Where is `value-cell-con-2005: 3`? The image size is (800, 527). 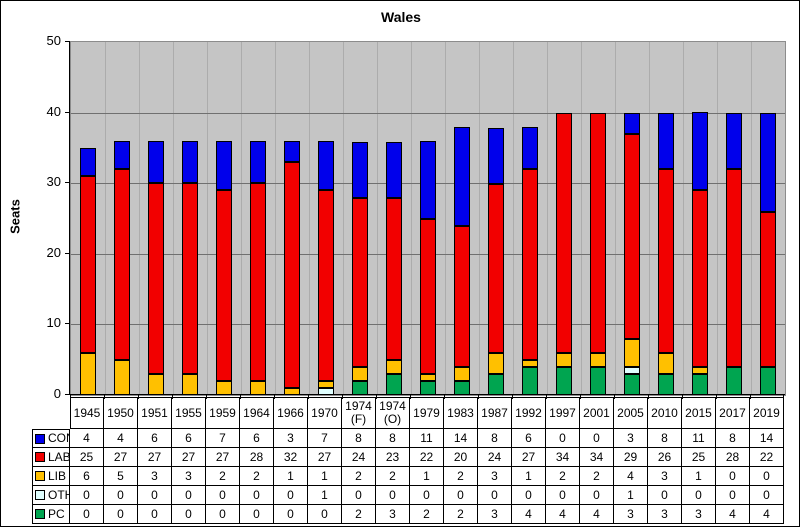
value-cell-con-2005: 3 is located at coordinates (631, 438).